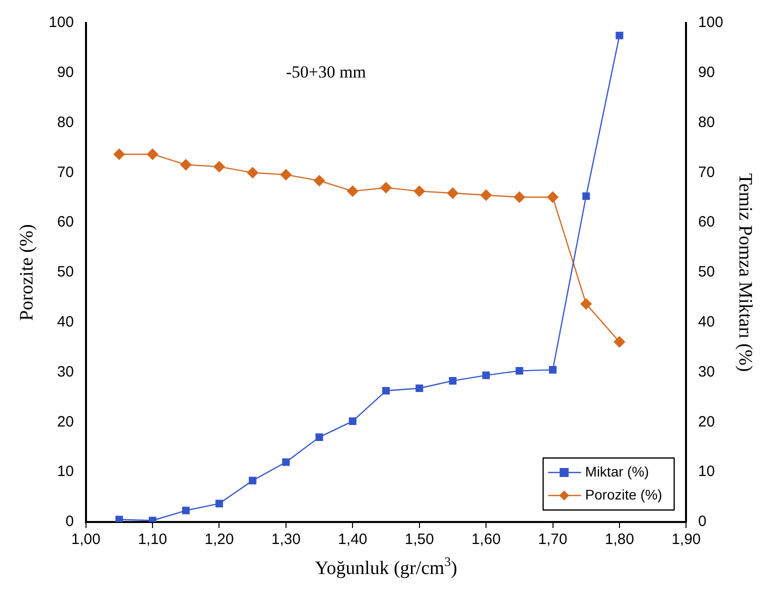 The height and width of the screenshot is (600, 772). What do you see at coordinates (65, 73) in the screenshot?
I see `y-tick-label: 90` at bounding box center [65, 73].